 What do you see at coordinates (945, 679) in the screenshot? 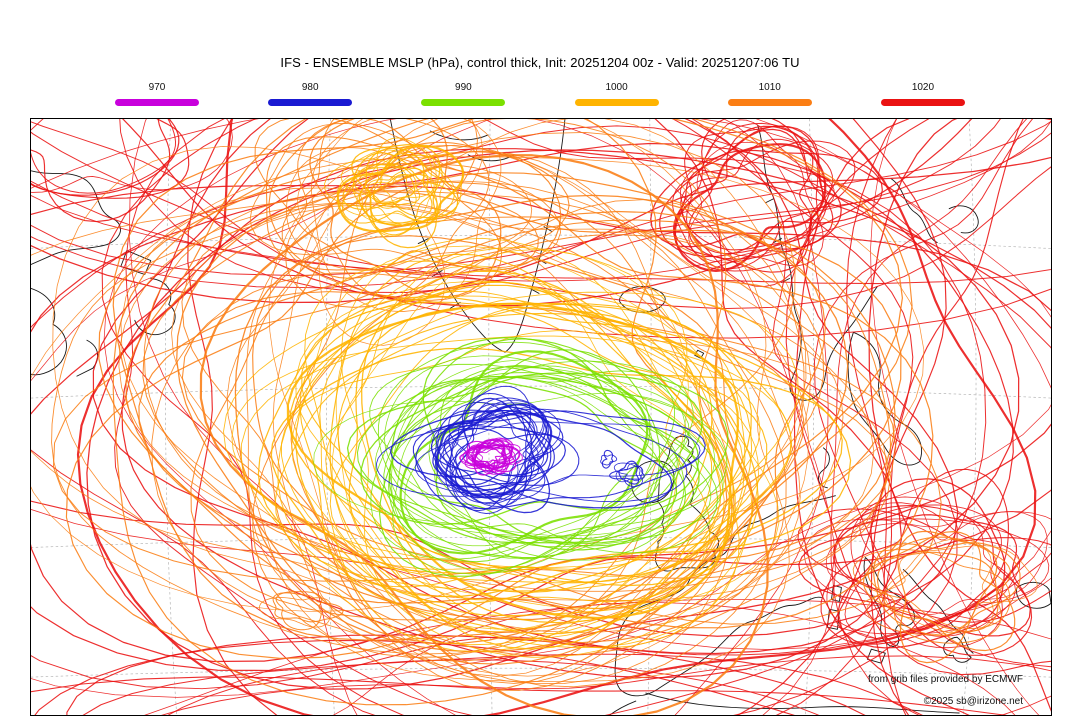
I see `credit-source-text: from grib files provided by ECMWF` at bounding box center [945, 679].